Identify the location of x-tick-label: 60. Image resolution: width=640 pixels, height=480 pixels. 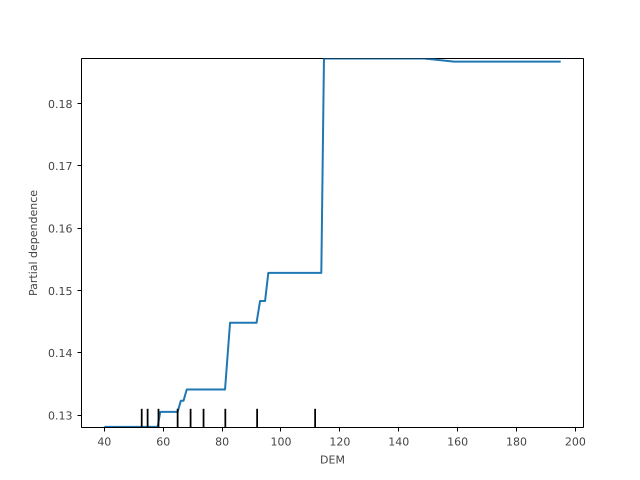
(163, 442).